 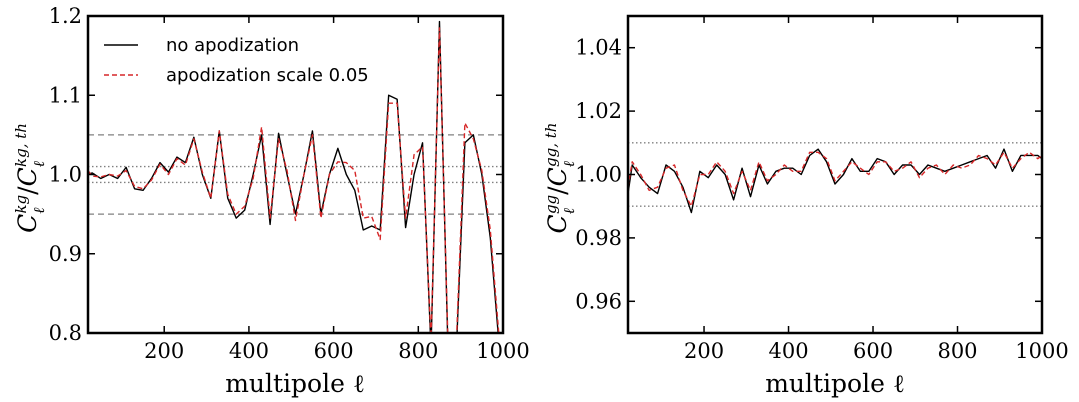 I want to click on gg-series-line-apodization, so click(x=835, y=179).